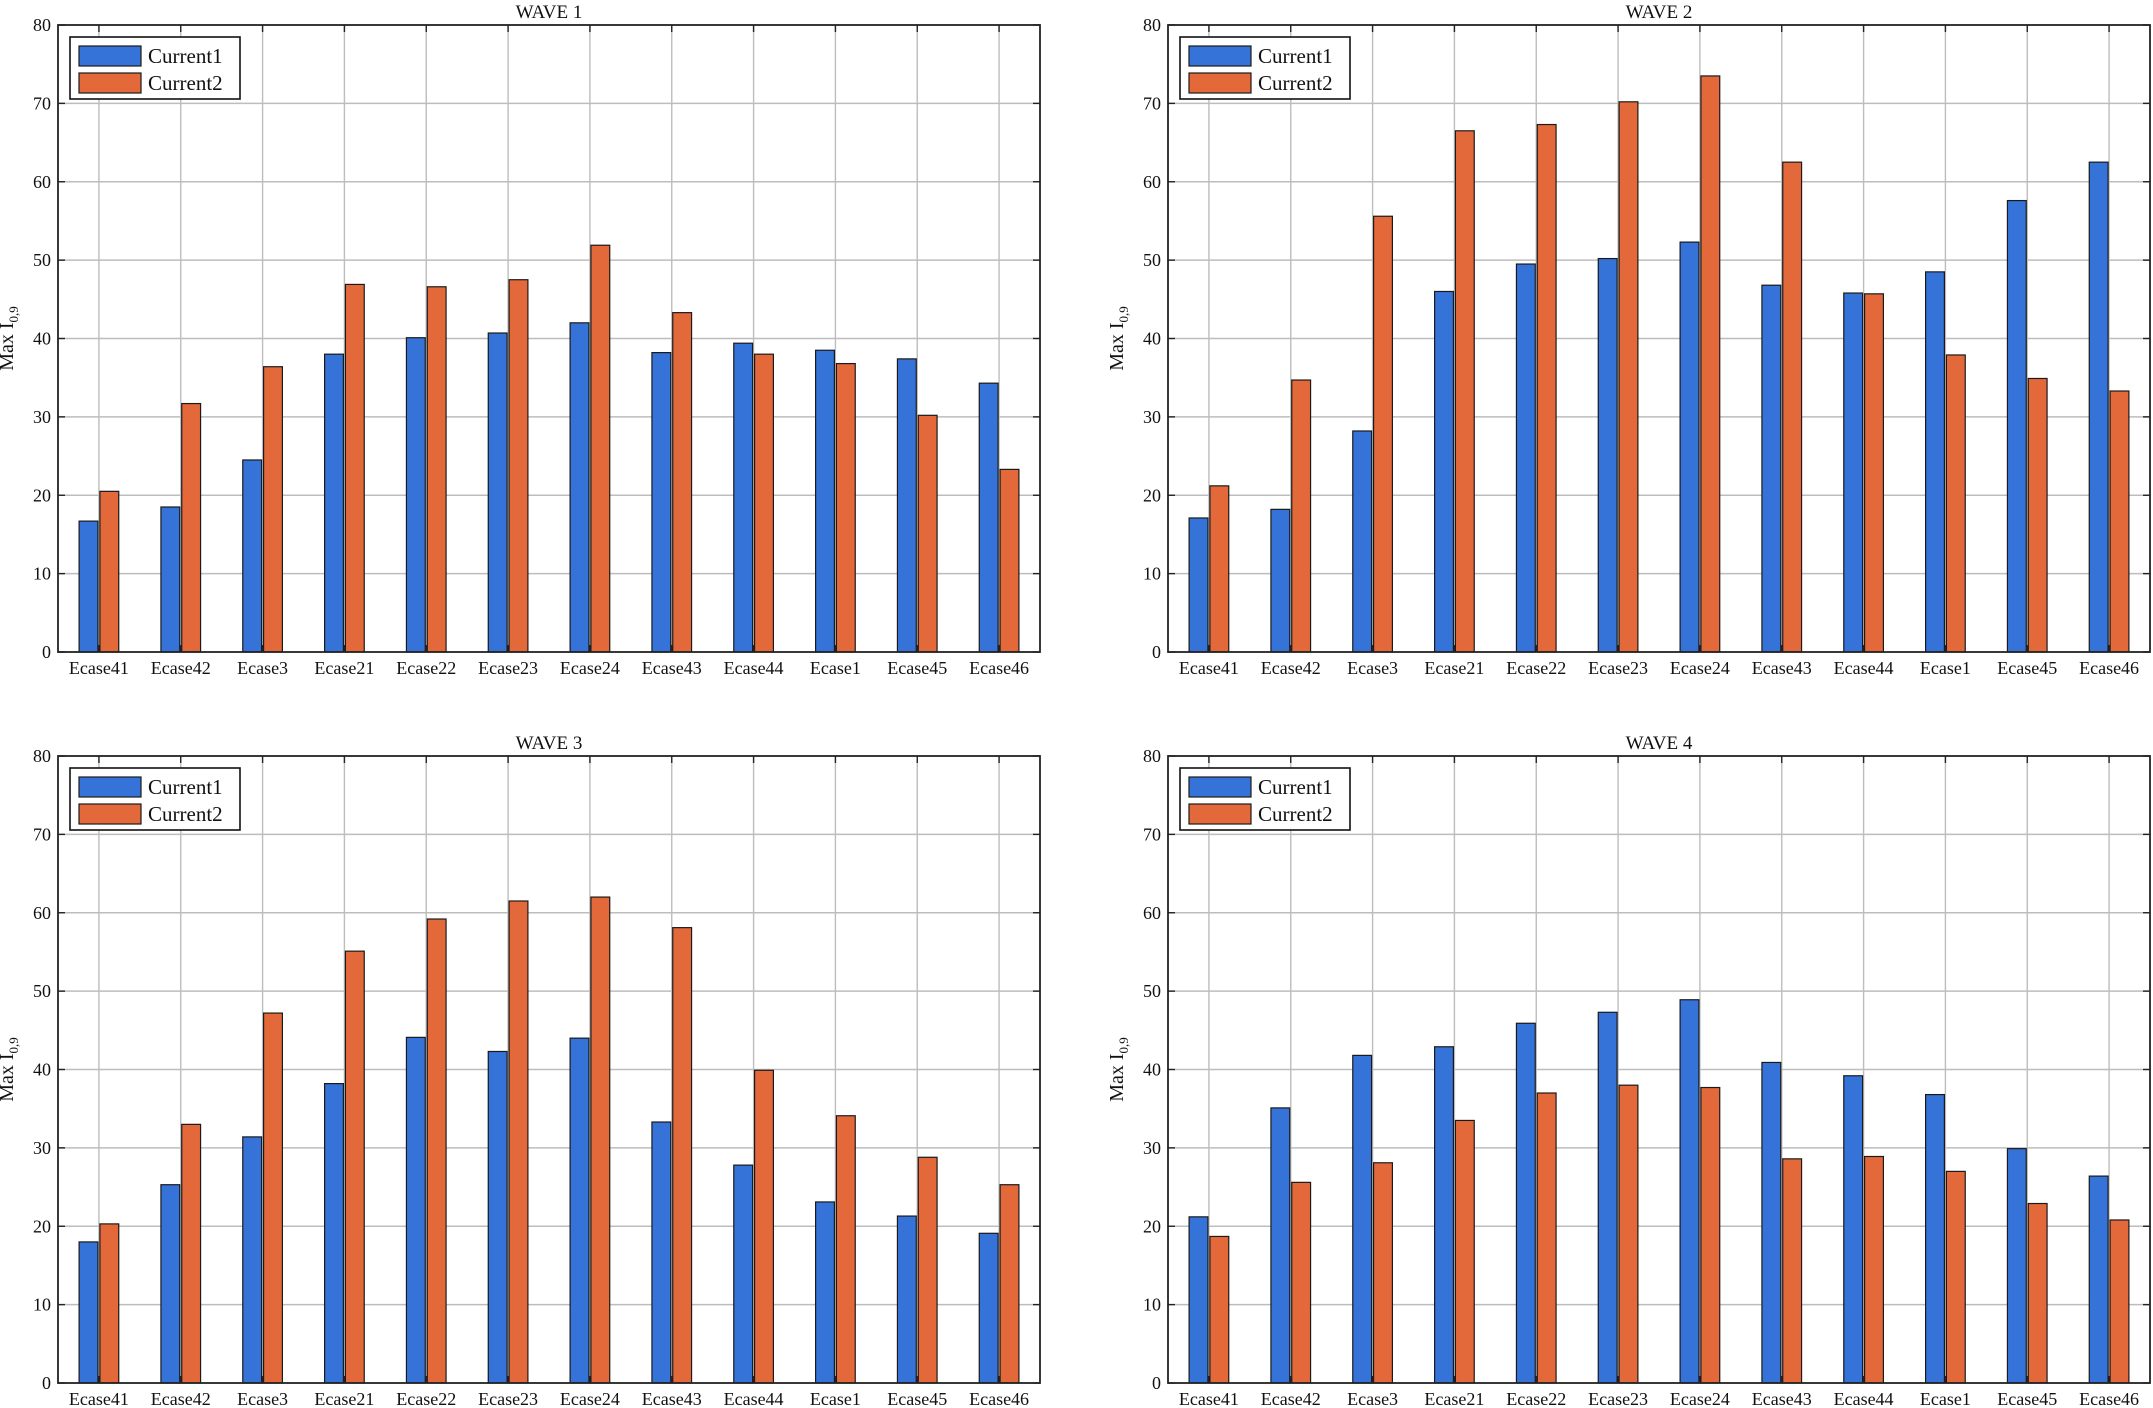  What do you see at coordinates (109, 1303) in the screenshot?
I see `bar-current2-ecase41` at bounding box center [109, 1303].